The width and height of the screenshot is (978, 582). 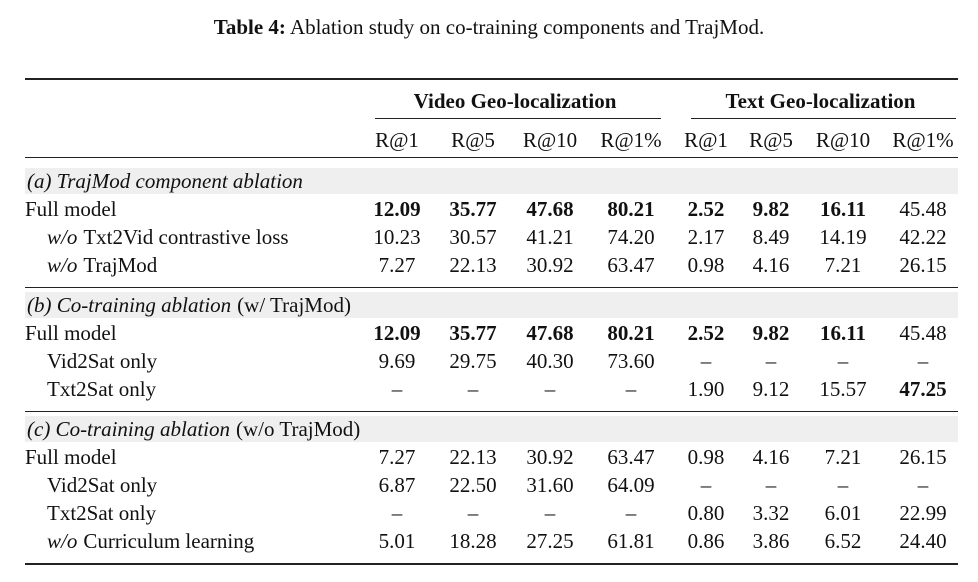 What do you see at coordinates (843, 333) in the screenshot?
I see `cell: 16.11` at bounding box center [843, 333].